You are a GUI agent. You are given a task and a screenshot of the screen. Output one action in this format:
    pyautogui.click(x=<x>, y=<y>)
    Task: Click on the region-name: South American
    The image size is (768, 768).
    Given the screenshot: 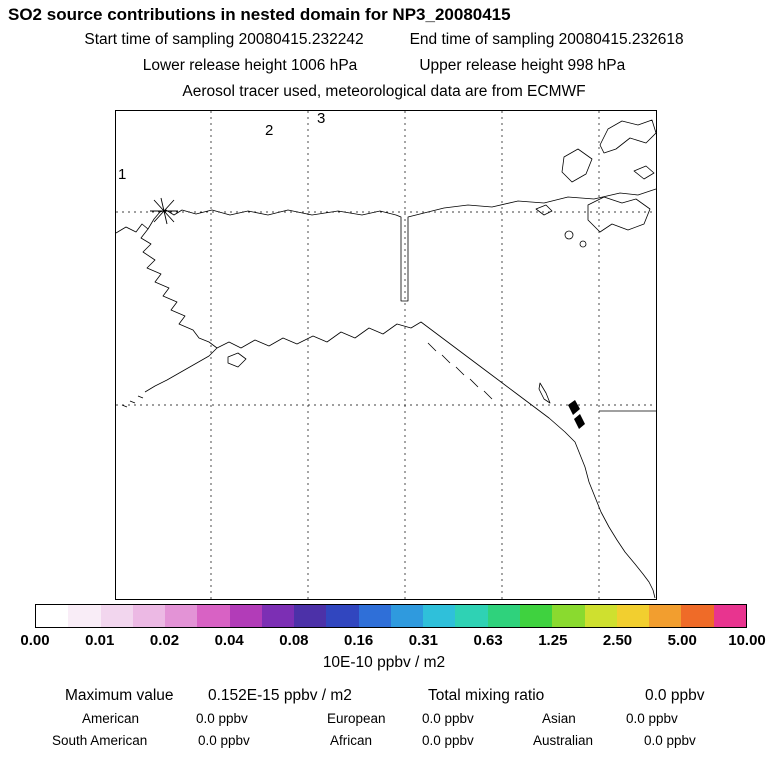 What is the action you would take?
    pyautogui.click(x=100, y=740)
    